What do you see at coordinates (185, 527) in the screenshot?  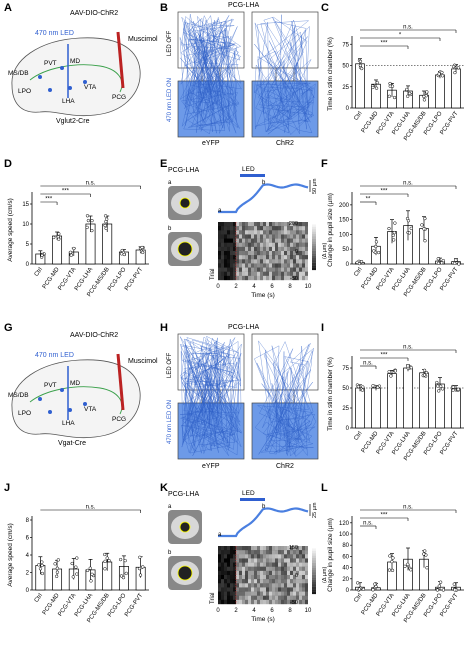 I see `pupil-circle` at bounding box center [185, 527].